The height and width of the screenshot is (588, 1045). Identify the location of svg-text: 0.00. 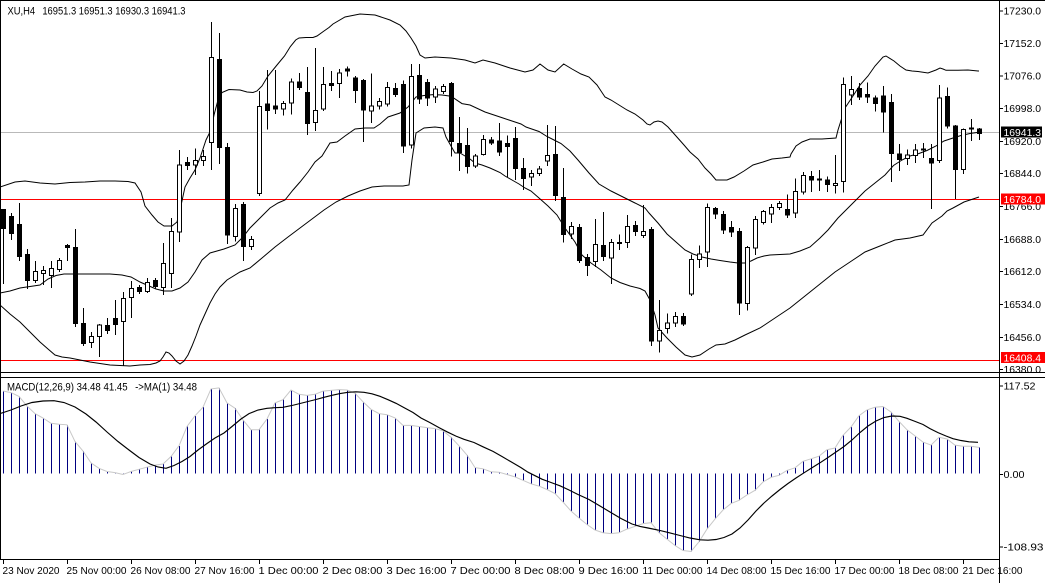
(1014, 475).